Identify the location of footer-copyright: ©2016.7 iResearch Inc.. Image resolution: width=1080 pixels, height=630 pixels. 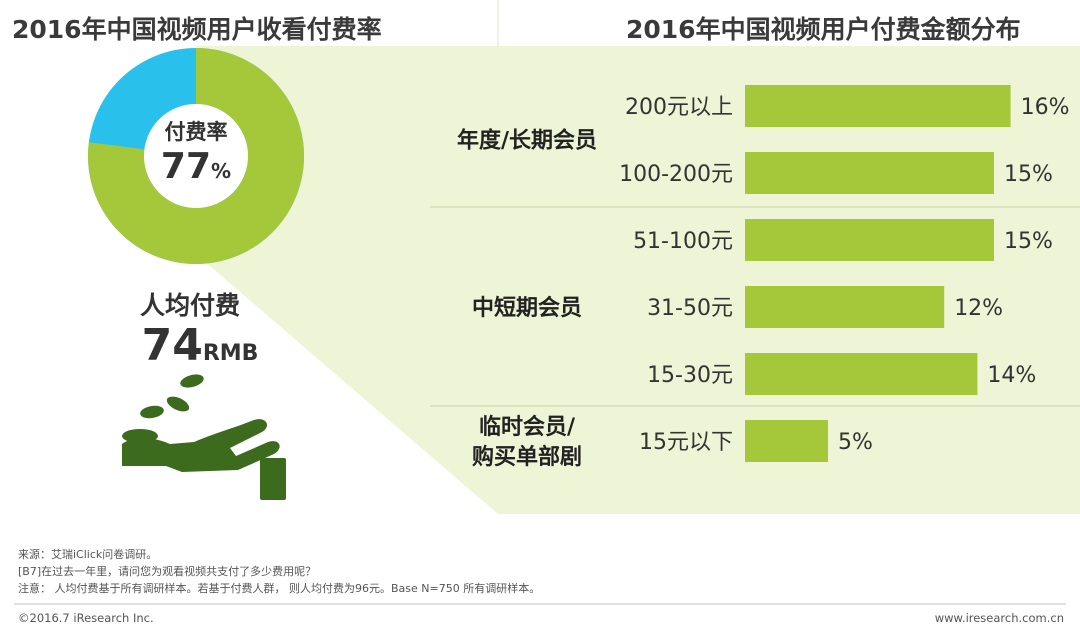
(86, 618).